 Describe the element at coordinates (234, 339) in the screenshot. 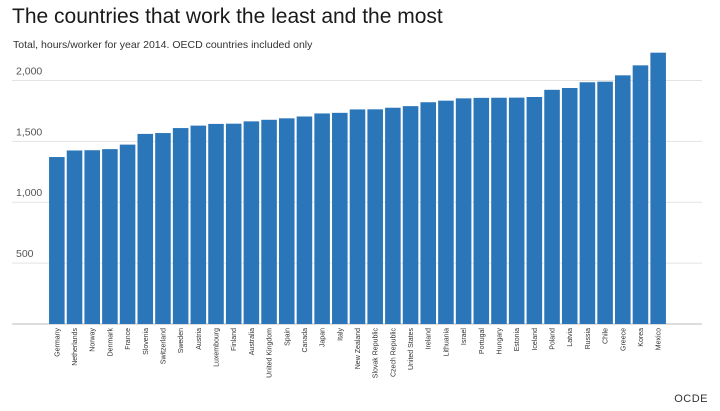

I see `x-tick-label: Finland` at that location.